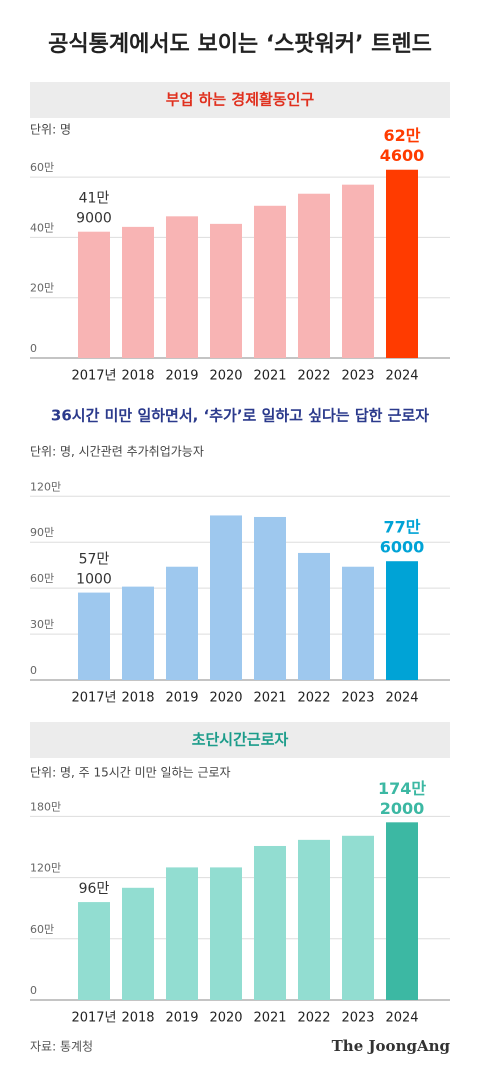 The height and width of the screenshot is (1075, 480). Describe the element at coordinates (42, 227) in the screenshot. I see `y-tick-label: 40만` at that location.